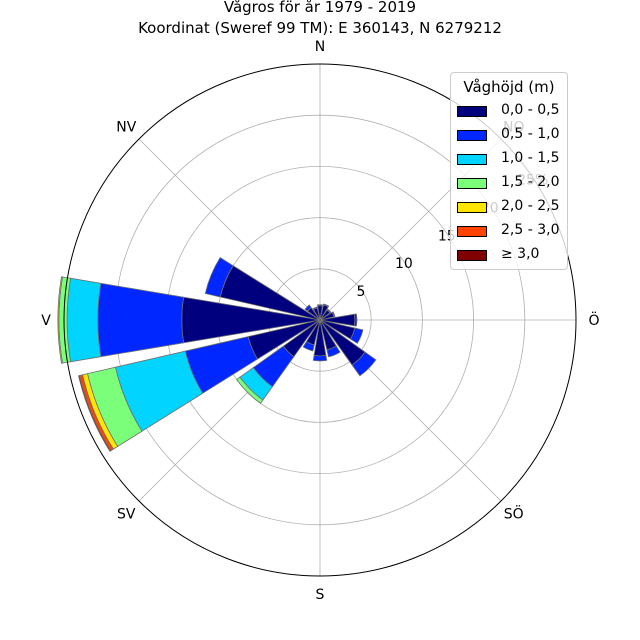  Describe the element at coordinates (320, 47) in the screenshot. I see `direction-label: N` at that location.